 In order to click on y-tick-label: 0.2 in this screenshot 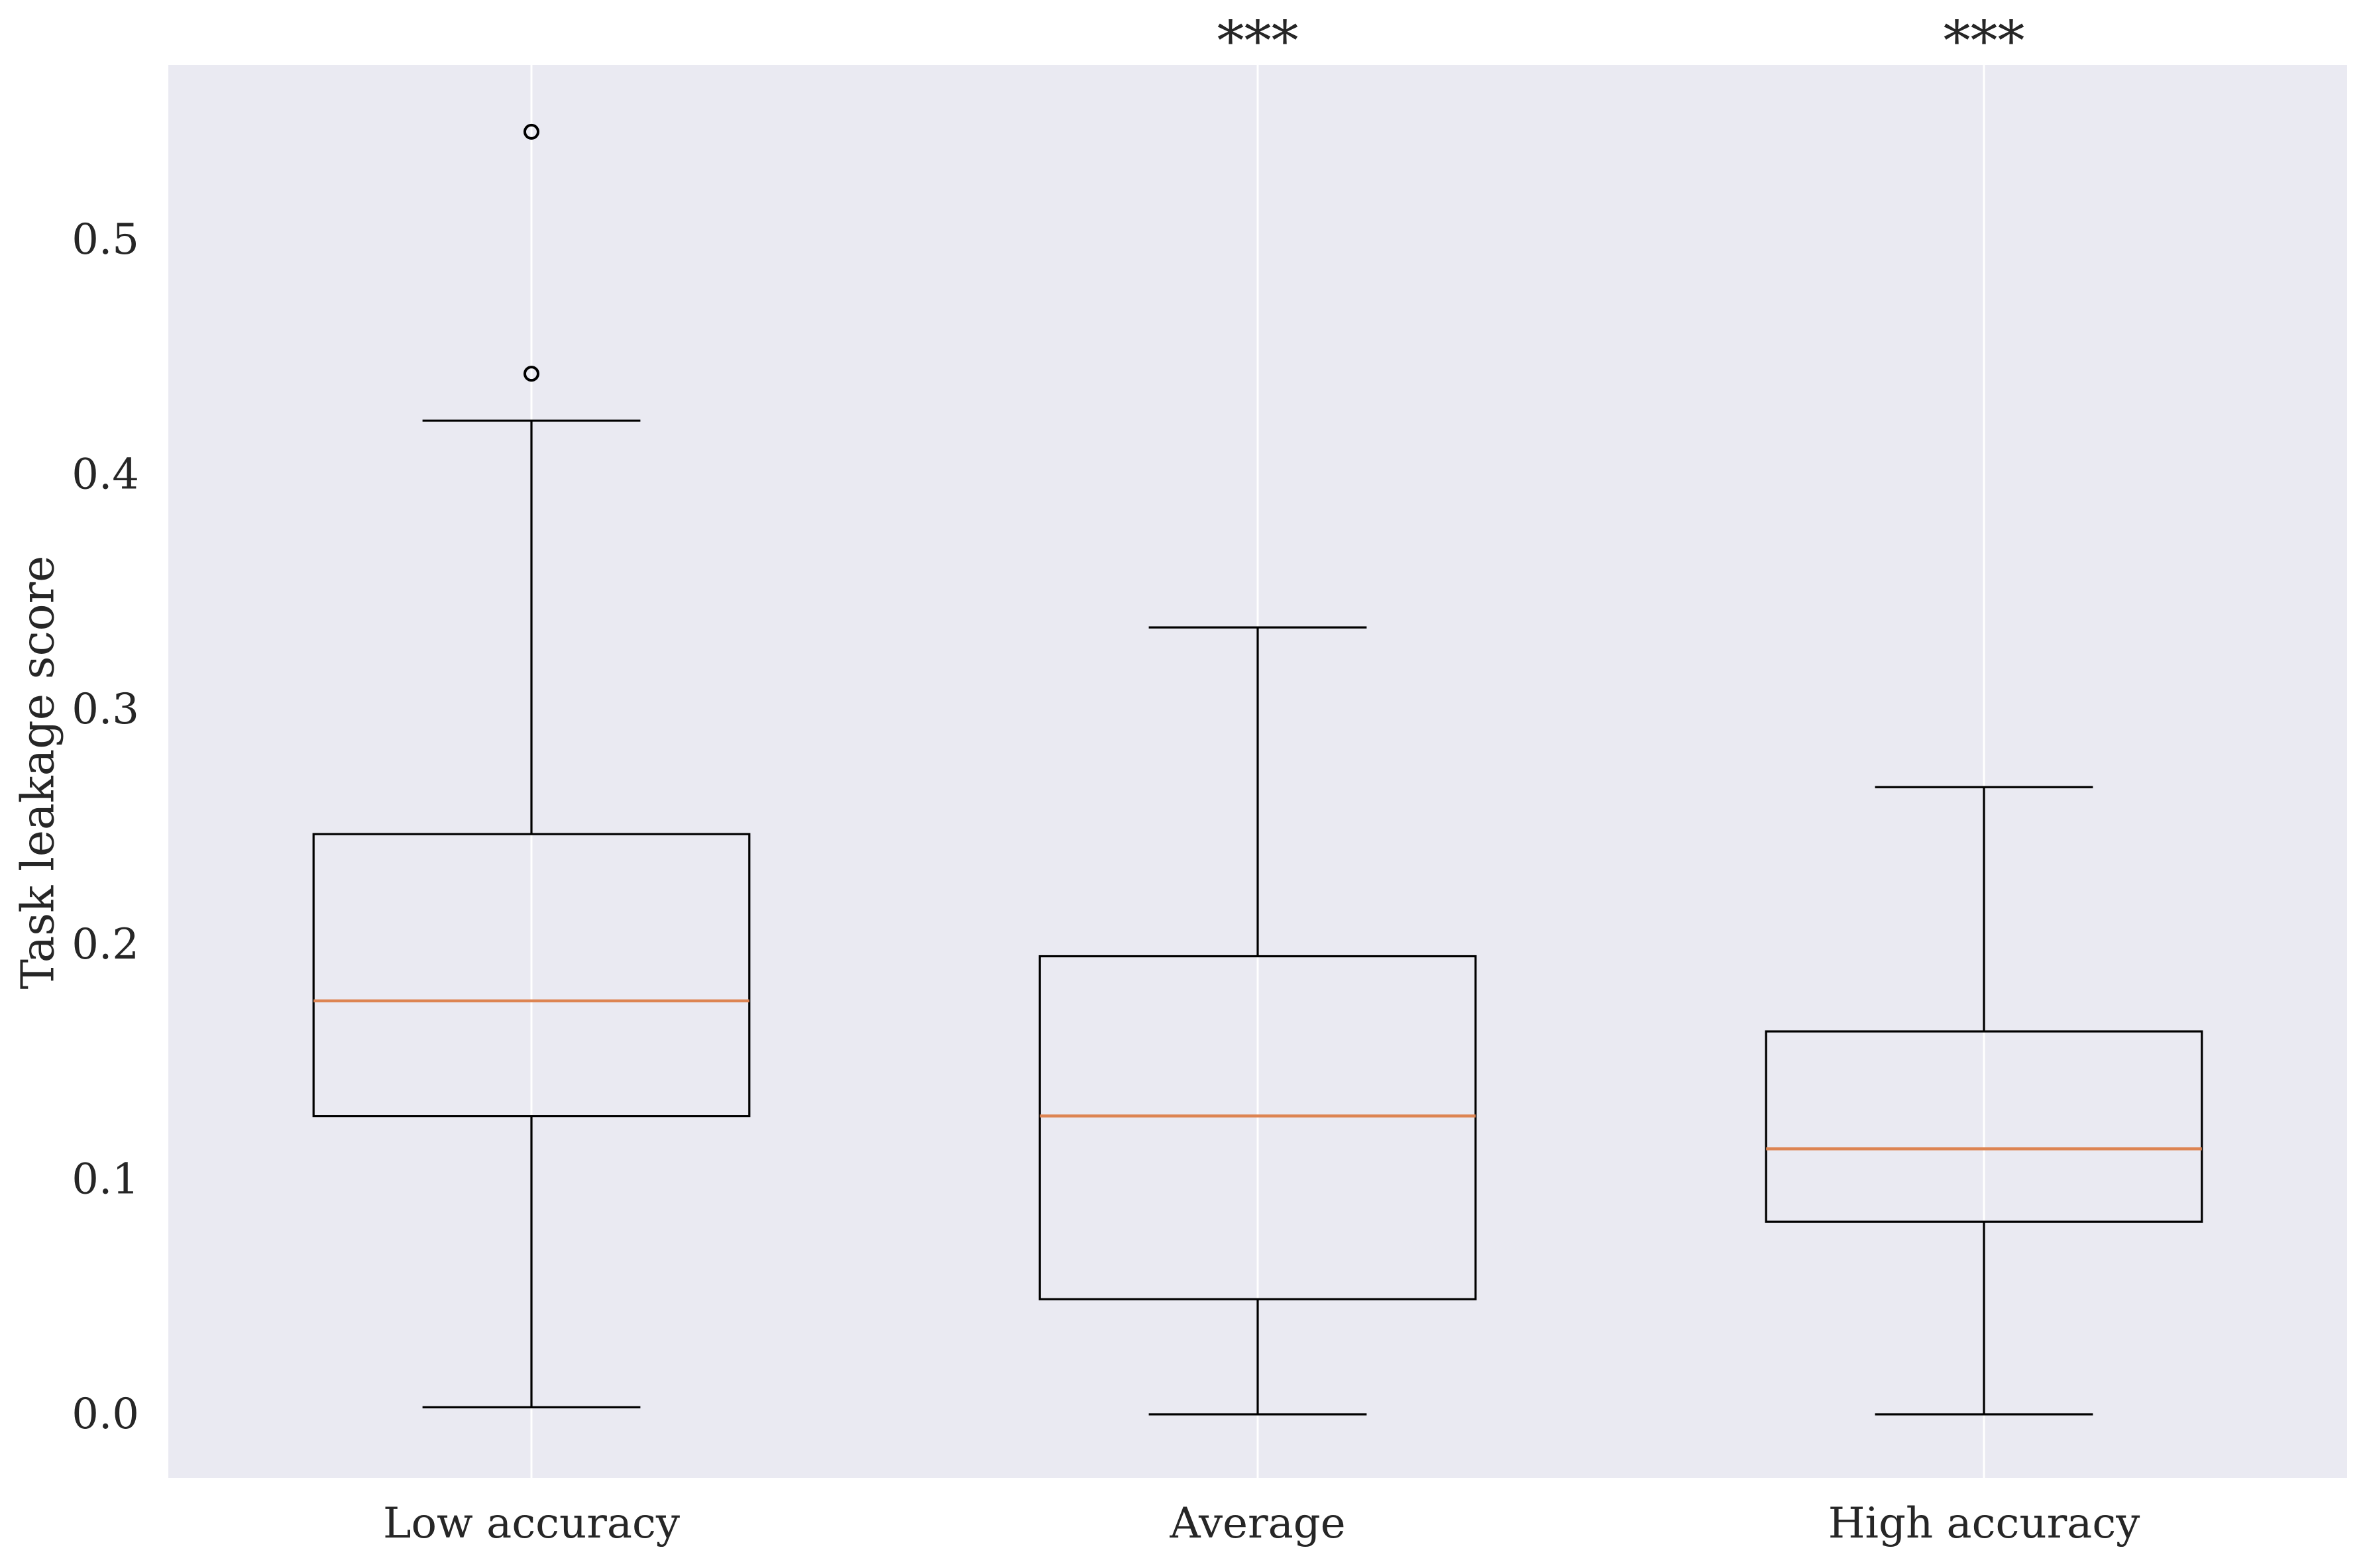, I will do `click(105, 944)`.